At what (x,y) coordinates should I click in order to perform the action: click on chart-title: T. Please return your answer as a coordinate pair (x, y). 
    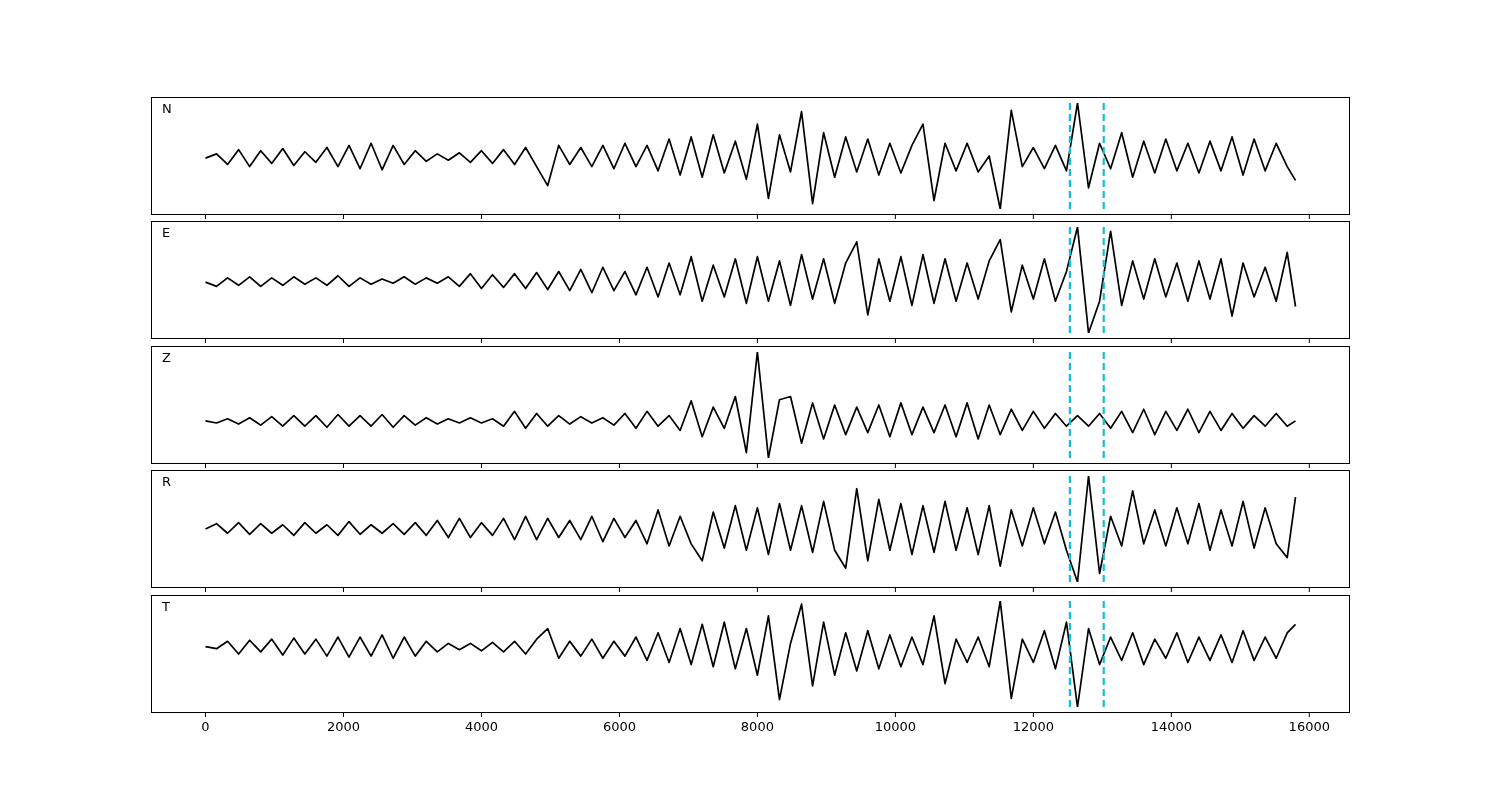
    Looking at the image, I should click on (166, 606).